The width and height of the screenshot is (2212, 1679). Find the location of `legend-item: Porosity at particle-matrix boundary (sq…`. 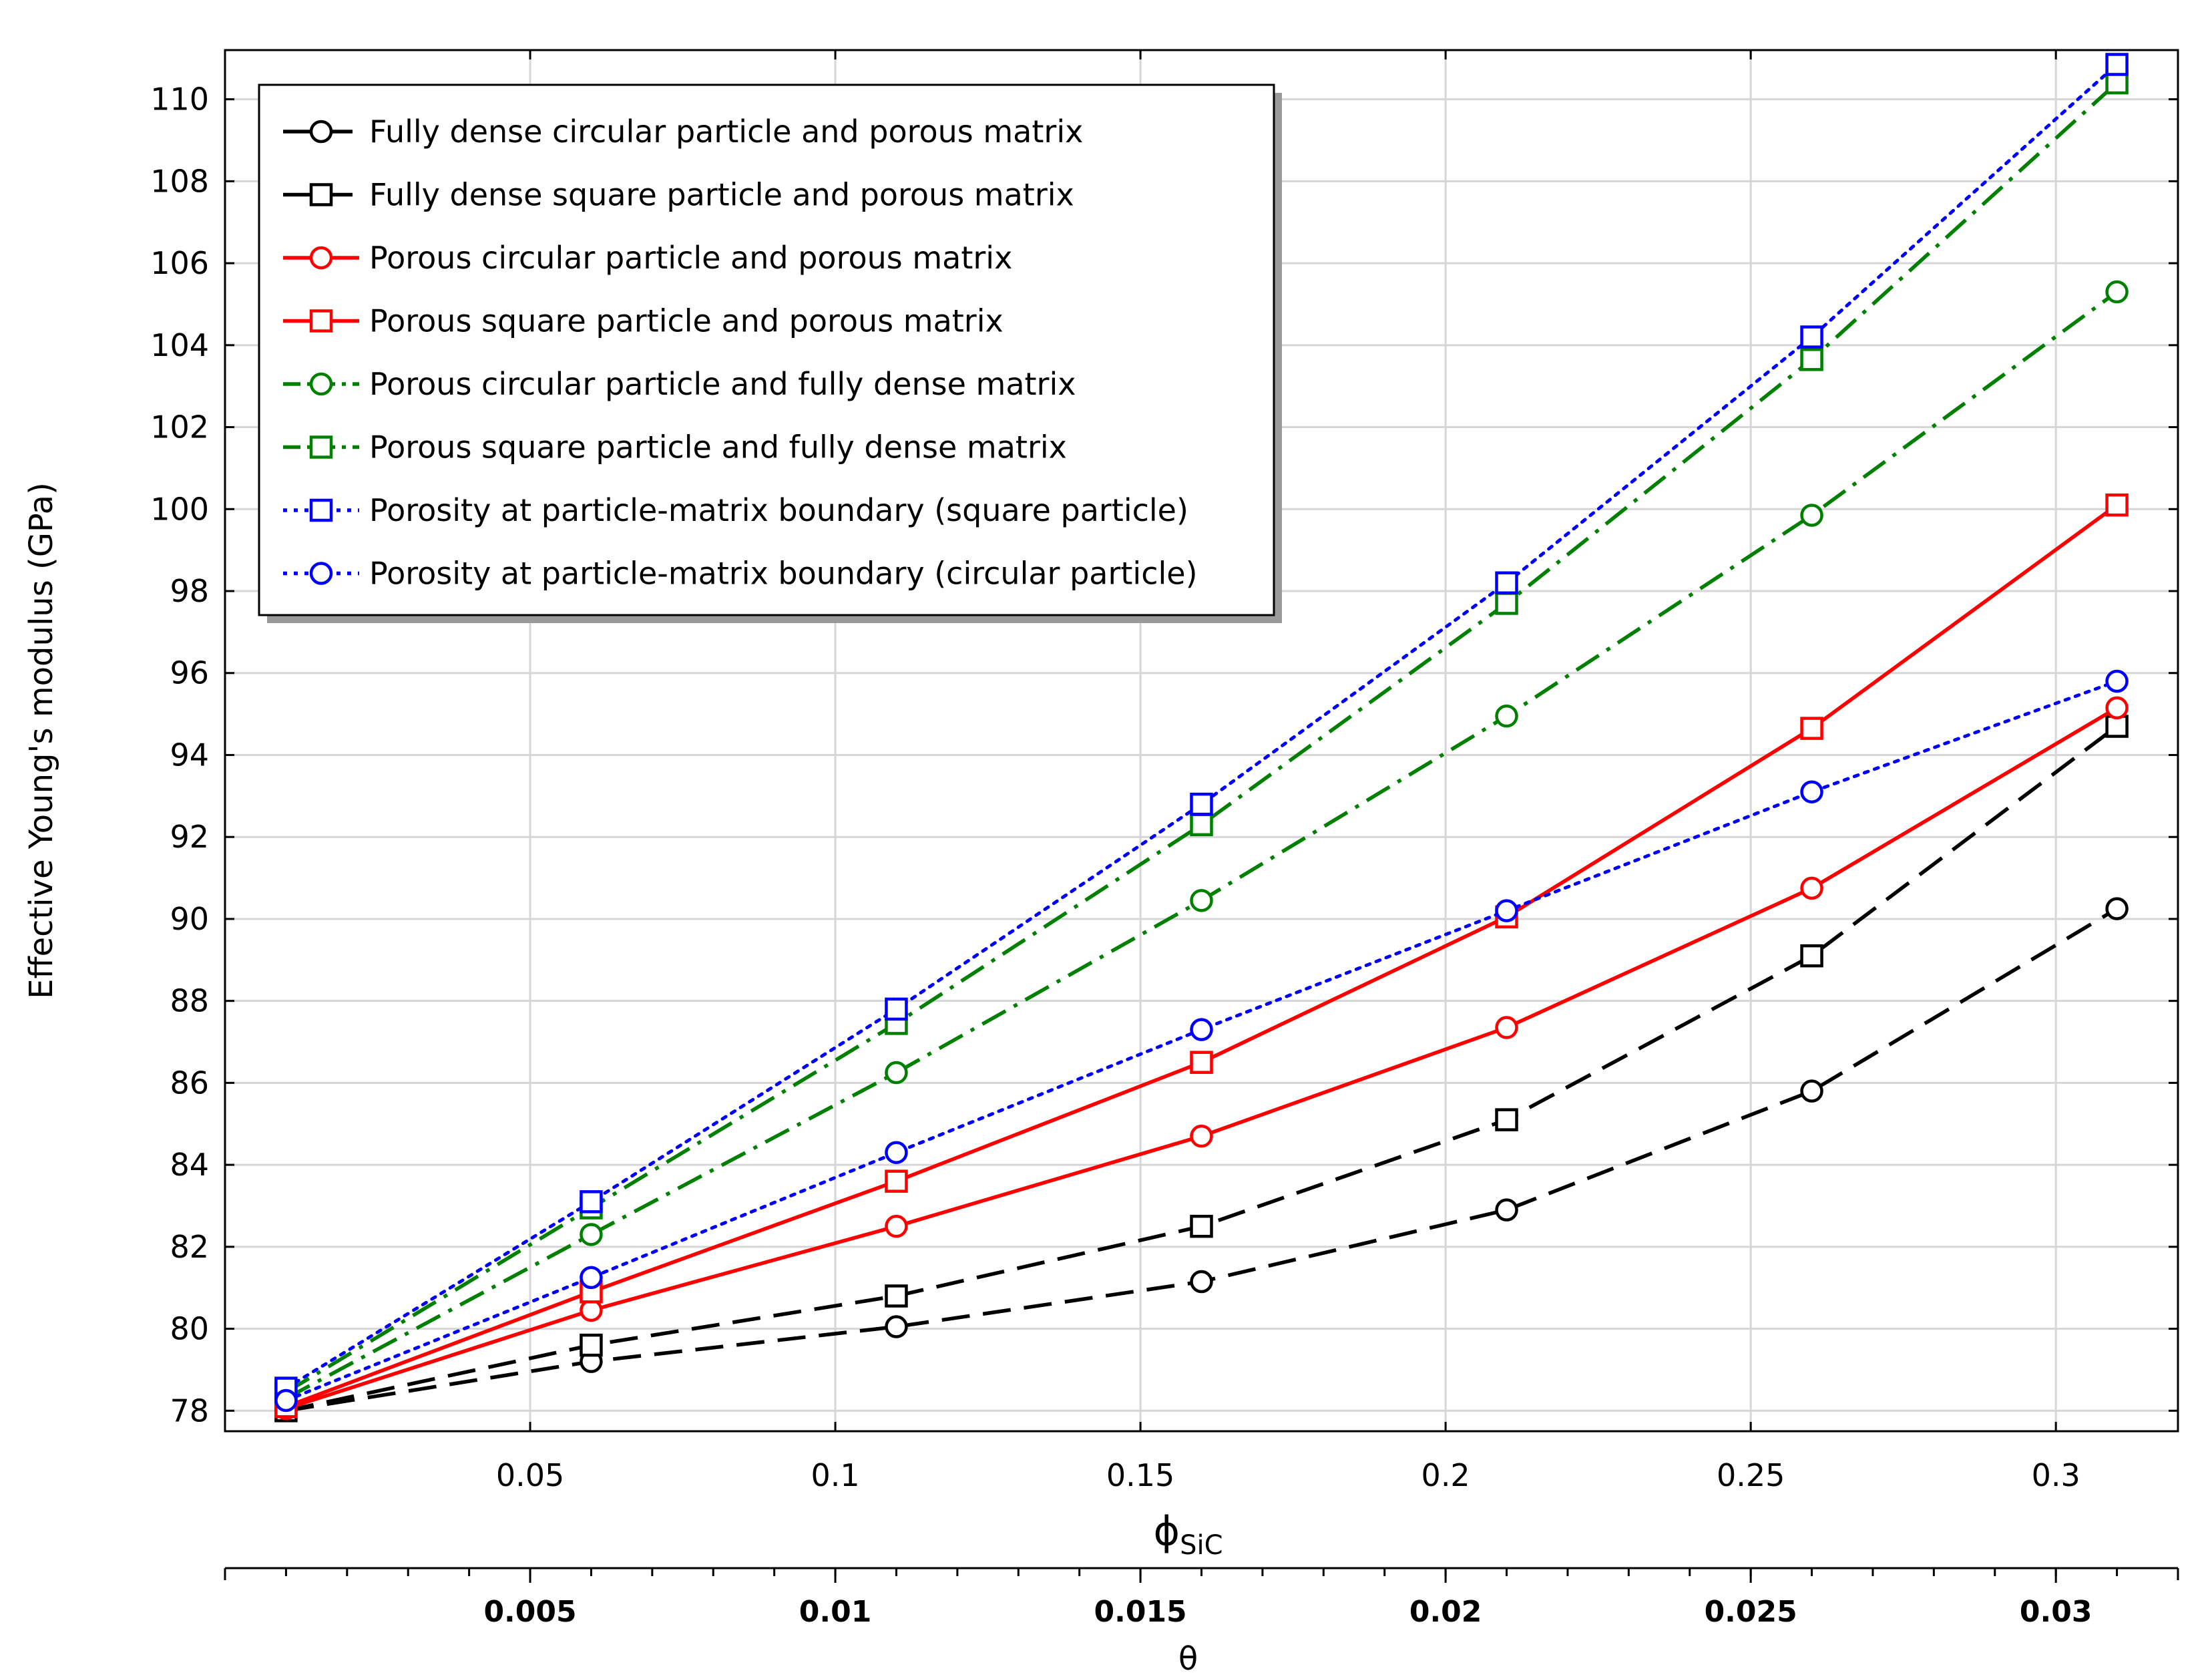

legend-item: Porosity at particle-matrix boundary (sq… is located at coordinates (735, 510).